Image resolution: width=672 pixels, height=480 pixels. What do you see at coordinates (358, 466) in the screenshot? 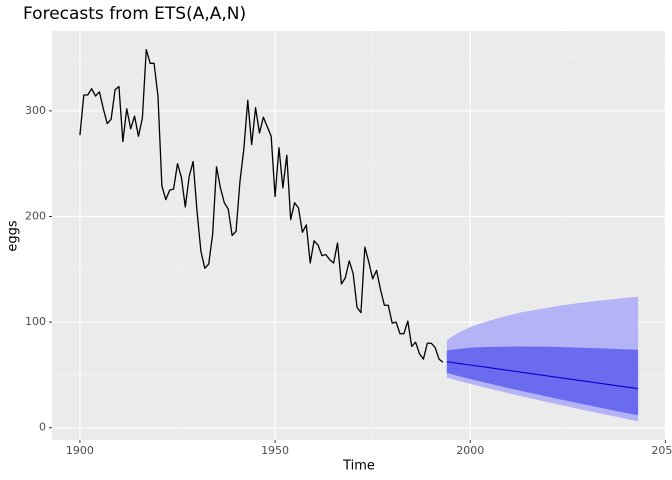
I see `x-axis-title: Time` at bounding box center [358, 466].